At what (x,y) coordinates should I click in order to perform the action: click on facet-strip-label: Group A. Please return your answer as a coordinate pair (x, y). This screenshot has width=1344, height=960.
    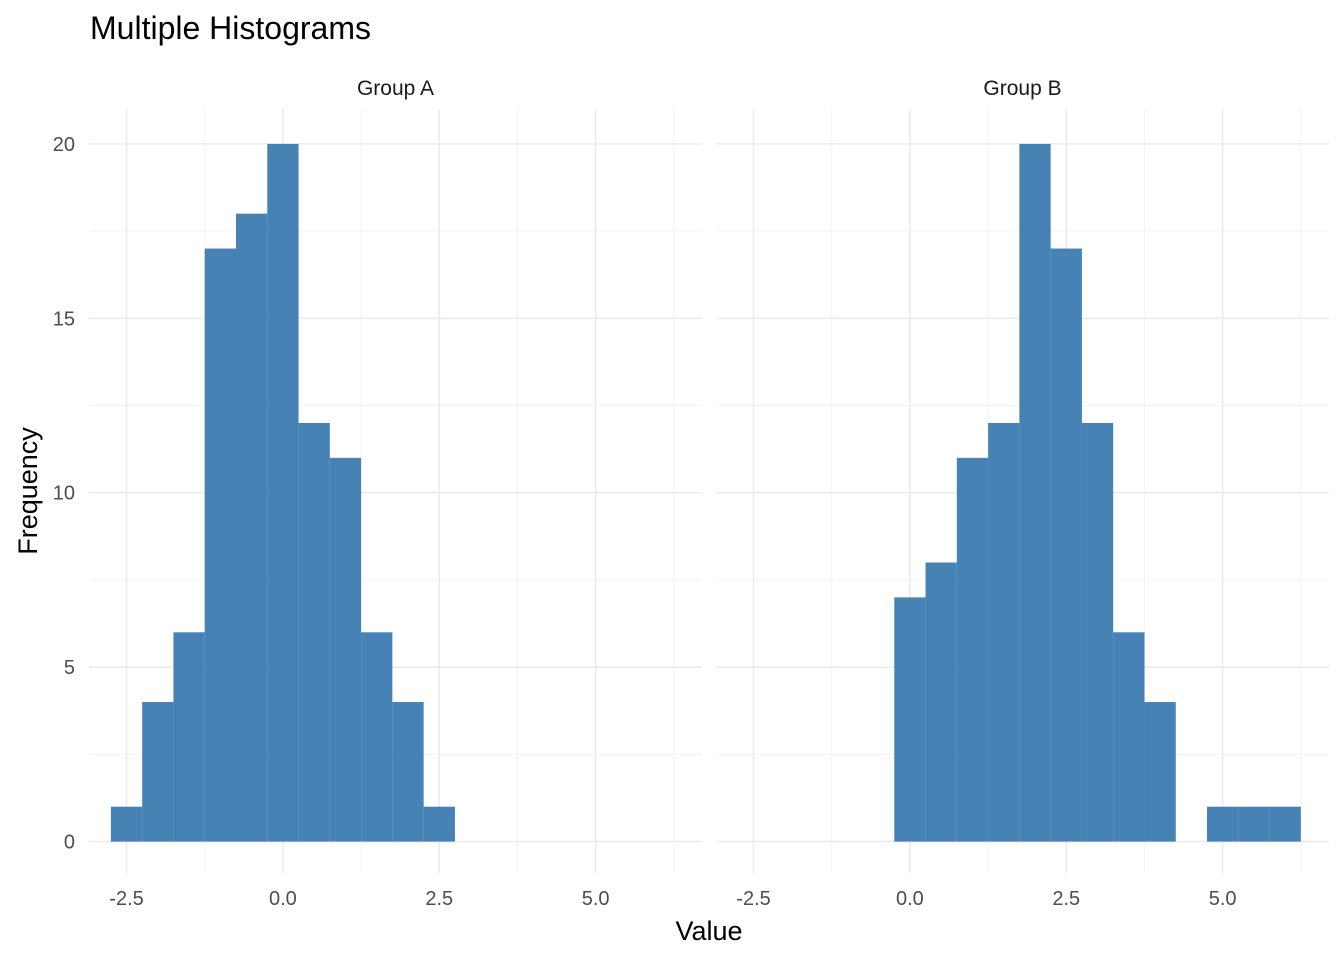
    Looking at the image, I should click on (395, 88).